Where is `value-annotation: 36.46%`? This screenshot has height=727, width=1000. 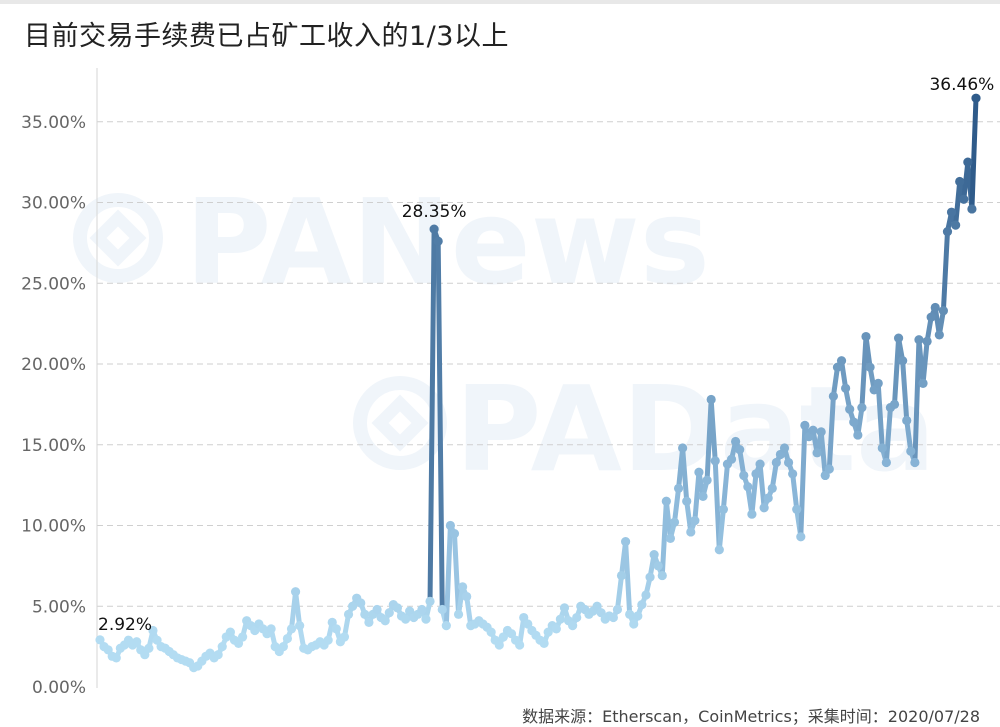
value-annotation: 36.46% is located at coordinates (961, 85).